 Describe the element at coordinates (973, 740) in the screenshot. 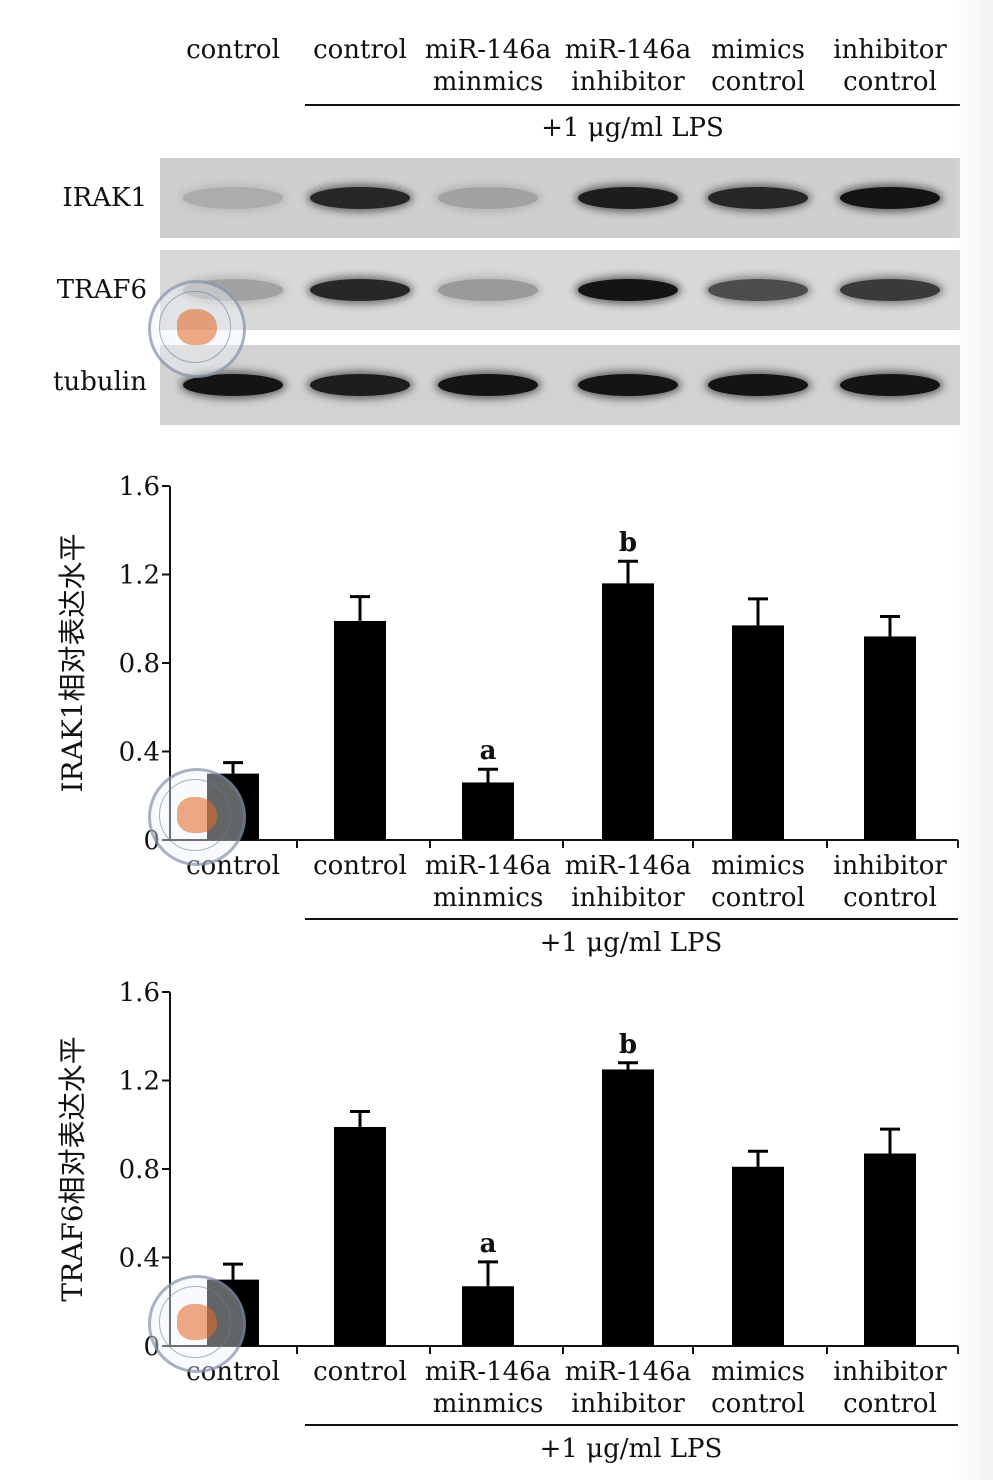

I see `watermark-strip` at that location.